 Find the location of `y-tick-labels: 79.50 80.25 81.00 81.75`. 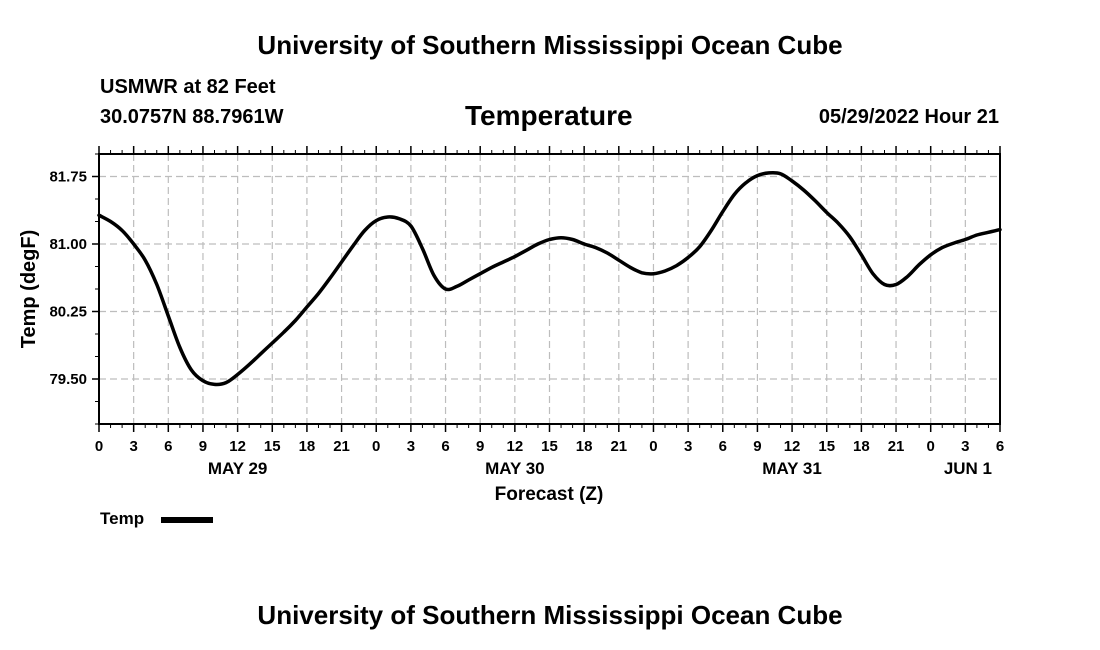

y-tick-labels: 79.50 80.25 81.00 81.75 is located at coordinates (68, 279).